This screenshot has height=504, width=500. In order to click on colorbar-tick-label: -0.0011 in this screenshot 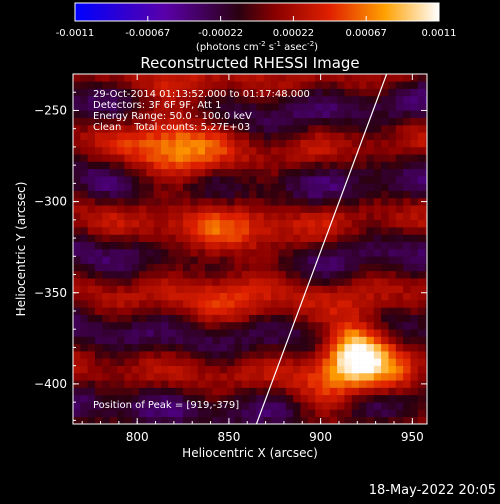, I will do `click(75, 33)`.